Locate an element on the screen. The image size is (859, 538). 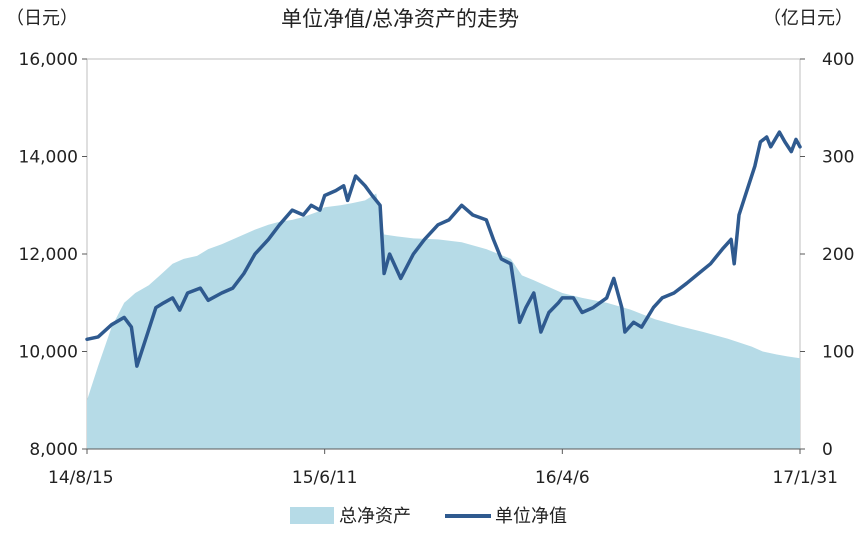
y-right-unit: （亿日元） is located at coordinates (808, 18).